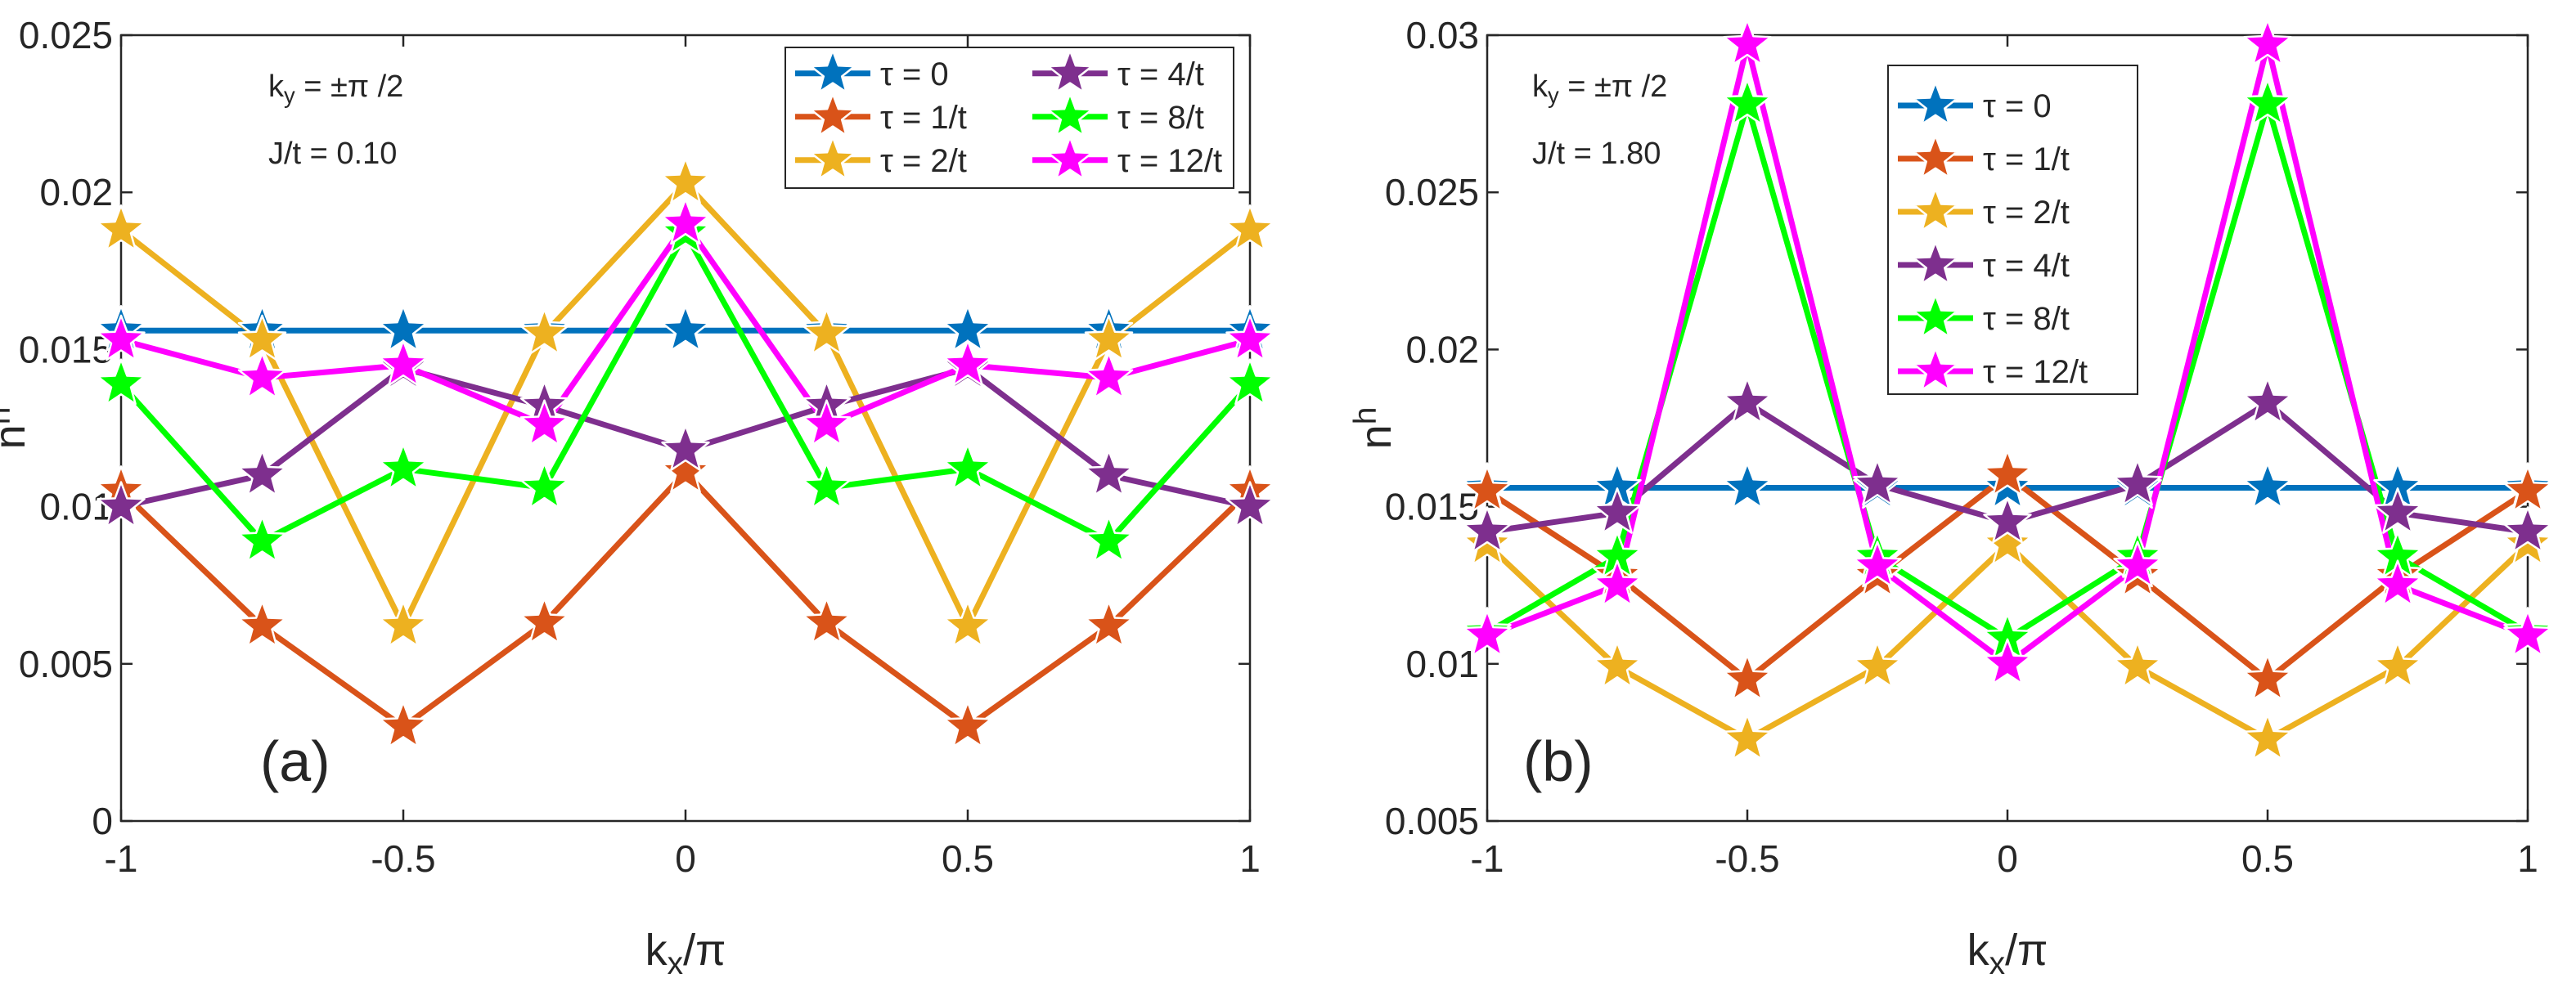  Describe the element at coordinates (2528, 858) in the screenshot. I see `x-tick-label: 1` at that location.